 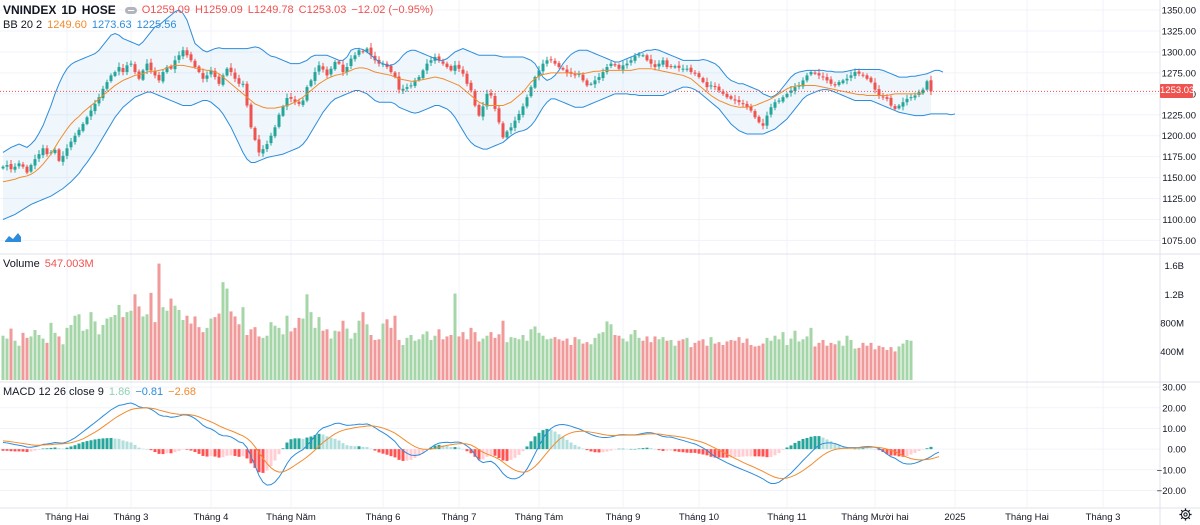 I want to click on price-tick-label: 1350.00, so click(x=1179, y=11).